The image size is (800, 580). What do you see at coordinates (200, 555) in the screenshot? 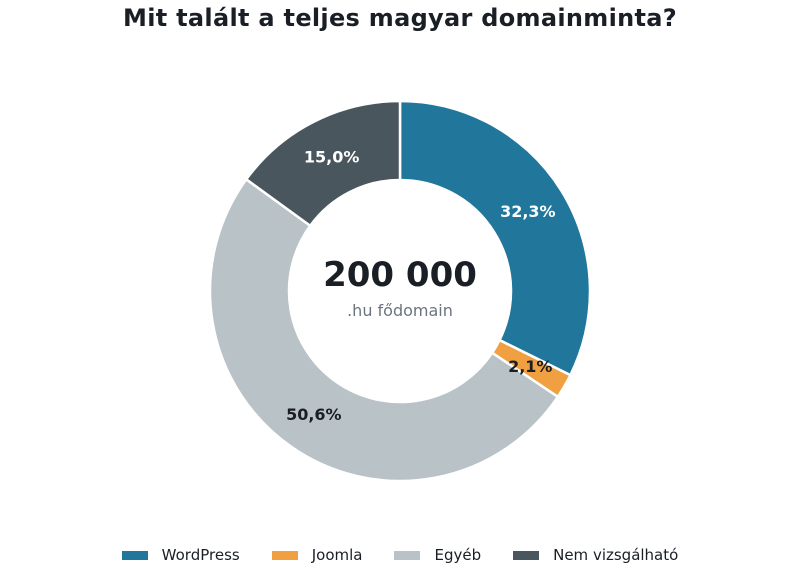
I see `legend-label: WordPress` at bounding box center [200, 555].